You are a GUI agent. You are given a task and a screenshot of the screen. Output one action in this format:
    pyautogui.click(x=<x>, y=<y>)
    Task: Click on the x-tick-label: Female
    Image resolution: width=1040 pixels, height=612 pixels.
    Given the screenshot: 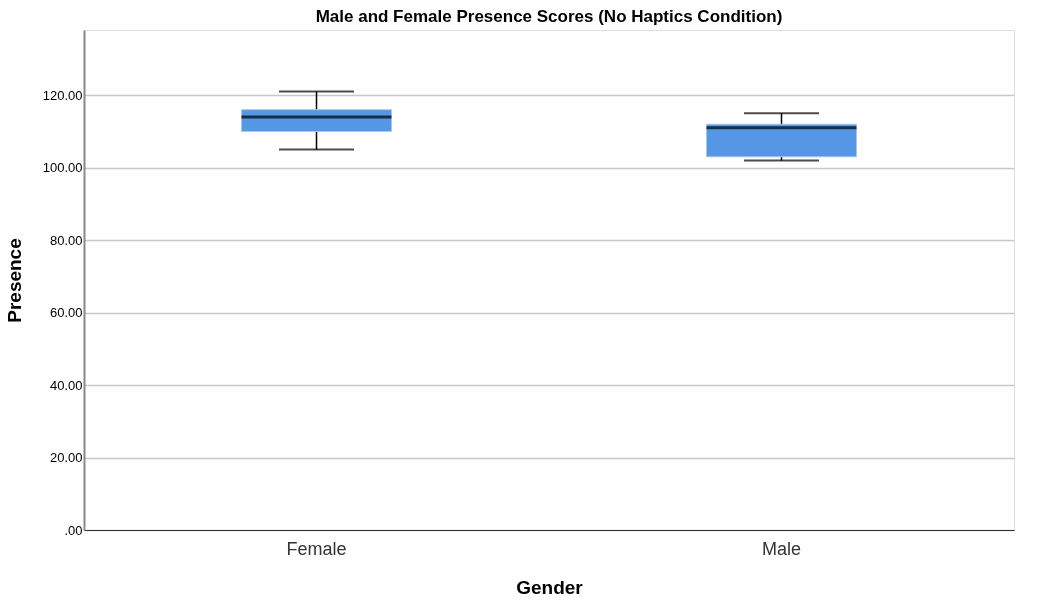 What is the action you would take?
    pyautogui.click(x=316, y=548)
    